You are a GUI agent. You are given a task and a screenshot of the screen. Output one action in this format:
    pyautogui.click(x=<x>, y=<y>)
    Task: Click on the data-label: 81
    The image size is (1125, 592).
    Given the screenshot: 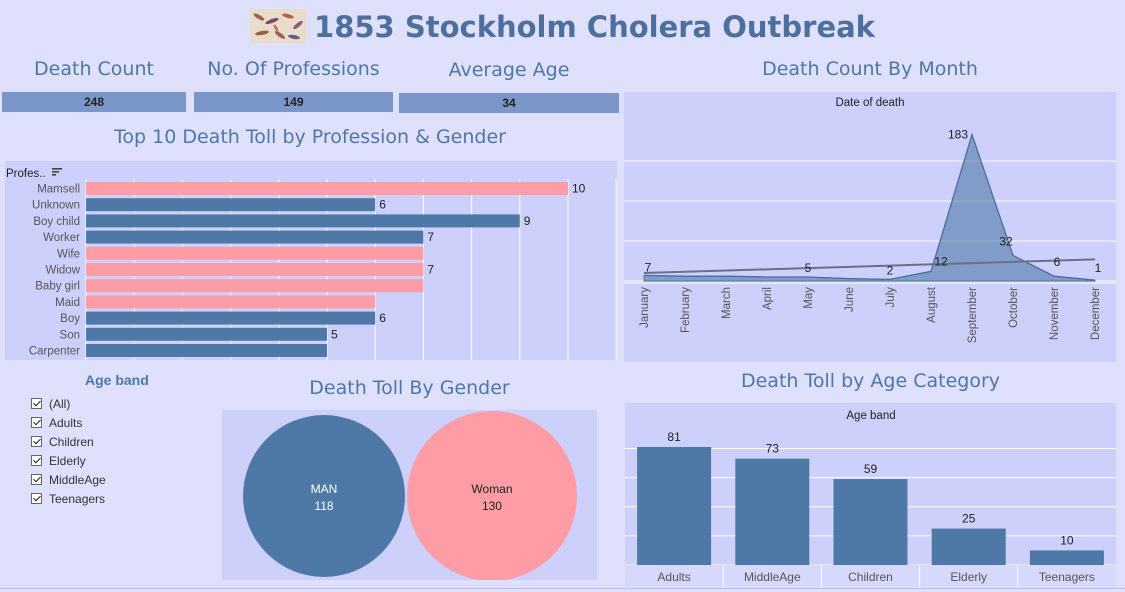 What is the action you would take?
    pyautogui.click(x=674, y=437)
    